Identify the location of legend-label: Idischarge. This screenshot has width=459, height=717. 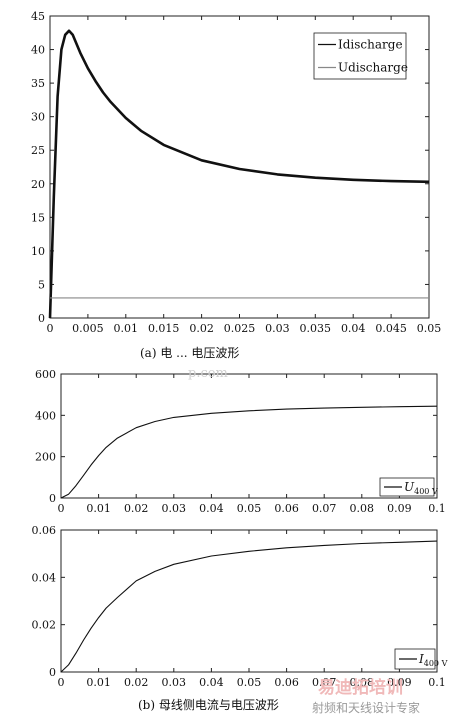
(370, 45).